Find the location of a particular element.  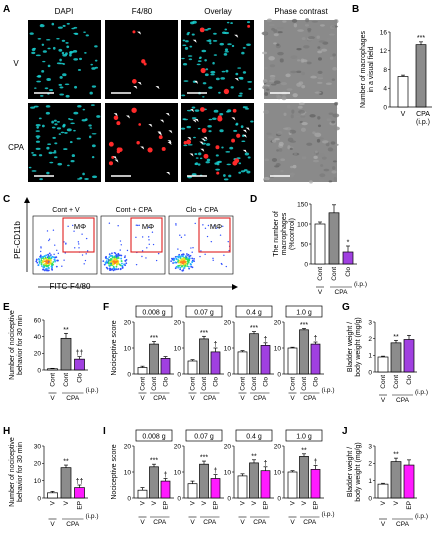

force-label: 1.0 g is located at coordinates (304, 437).